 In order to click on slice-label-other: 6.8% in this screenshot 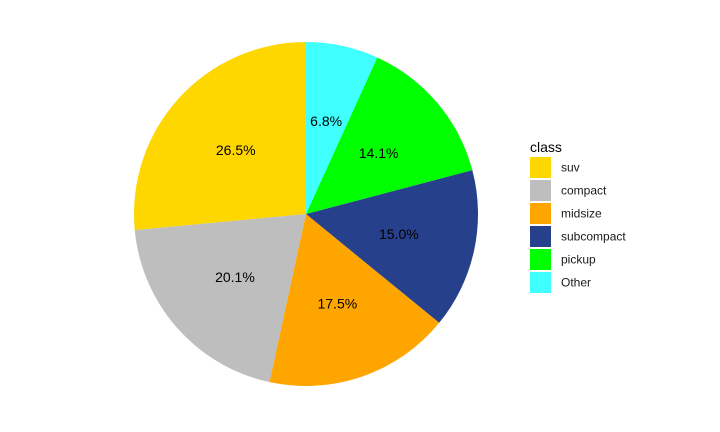, I will do `click(326, 121)`.